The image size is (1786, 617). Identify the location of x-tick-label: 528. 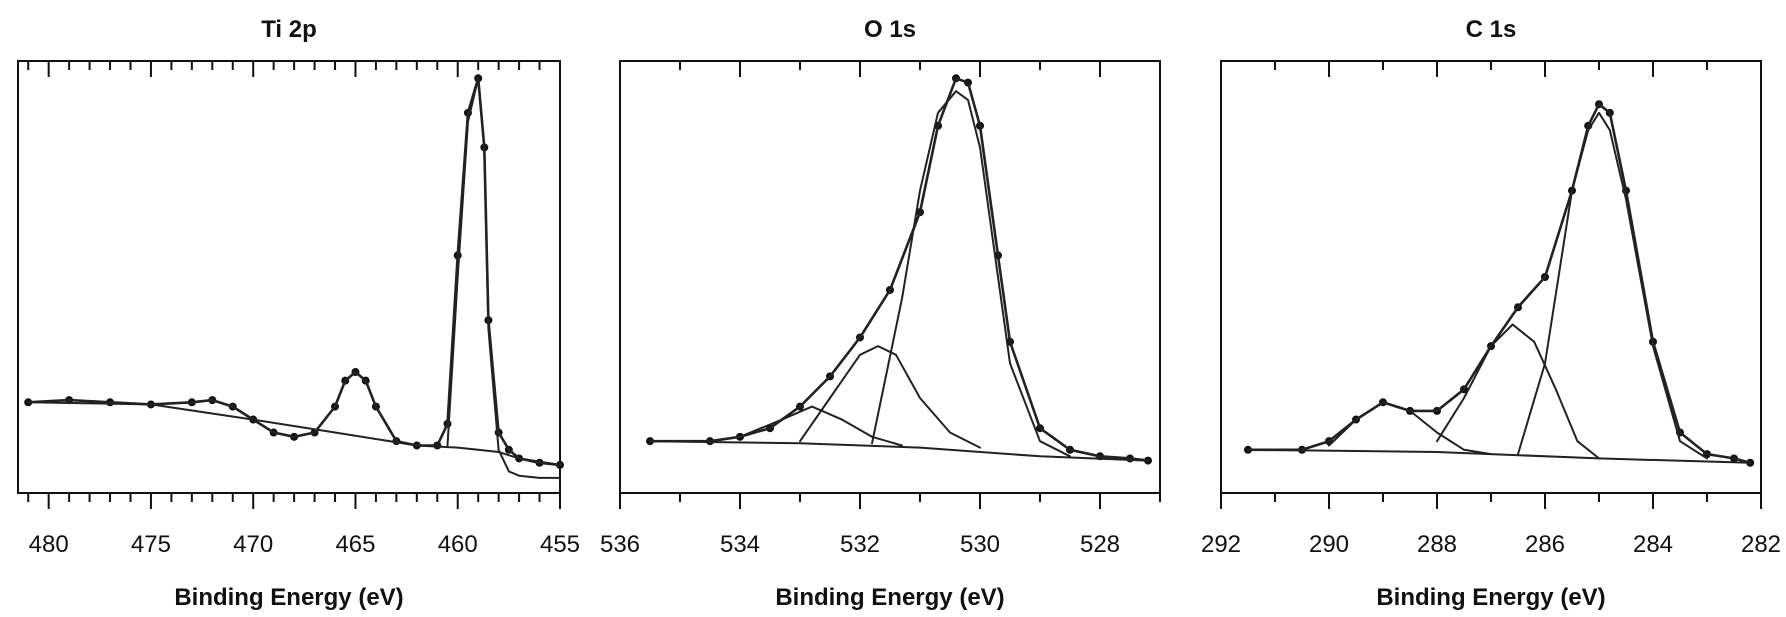
(1100, 544).